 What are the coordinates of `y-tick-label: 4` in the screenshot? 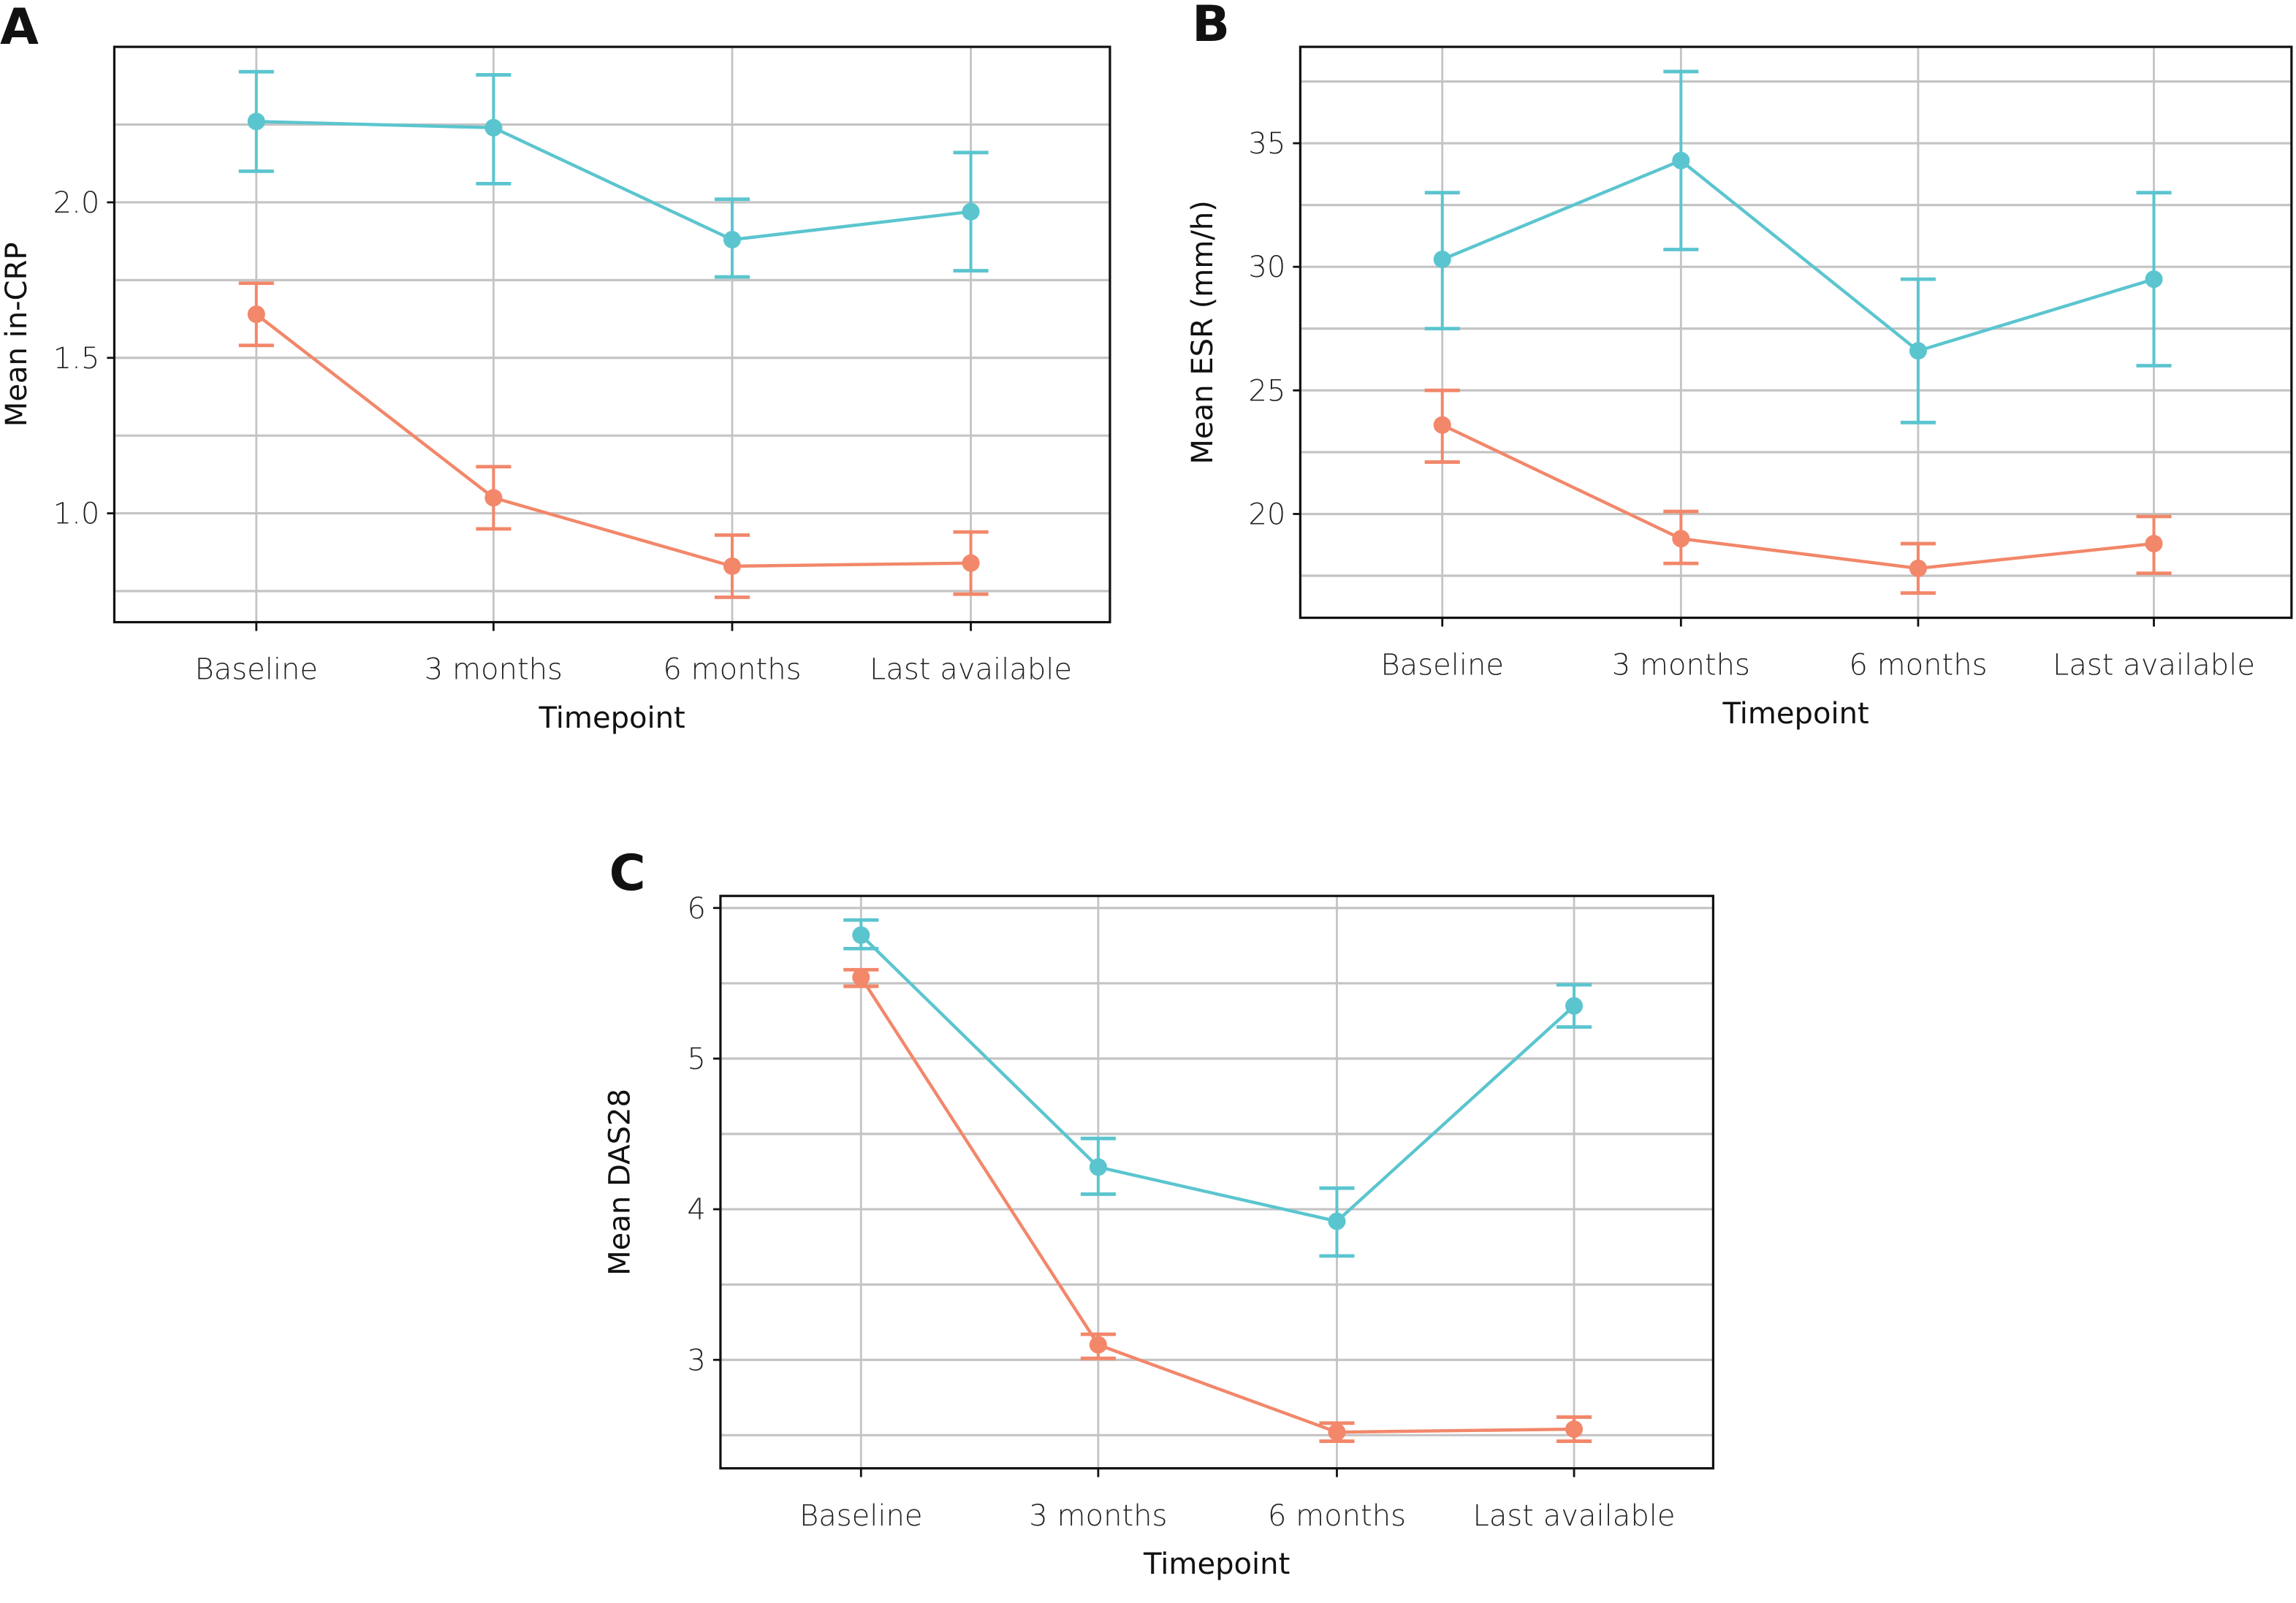 It's located at (696, 1210).